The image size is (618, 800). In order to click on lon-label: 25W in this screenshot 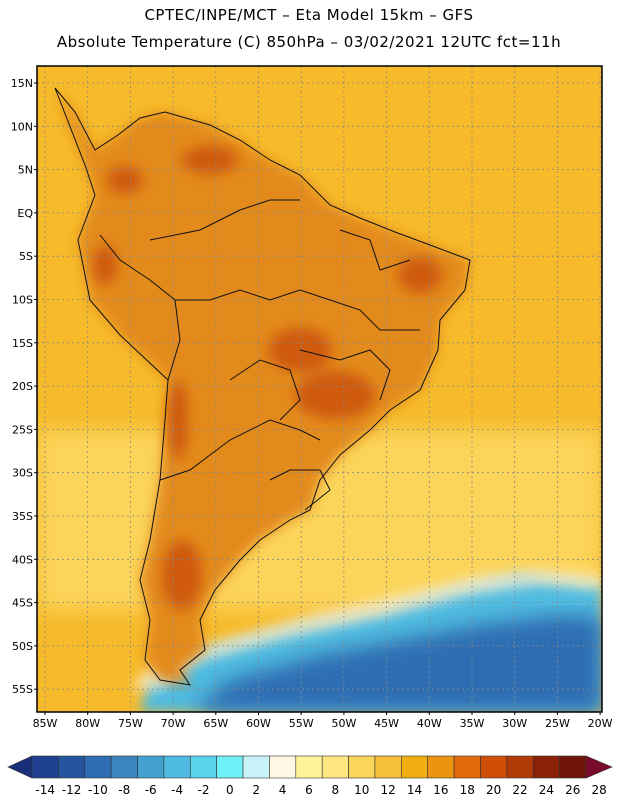, I will do `click(557, 723)`.